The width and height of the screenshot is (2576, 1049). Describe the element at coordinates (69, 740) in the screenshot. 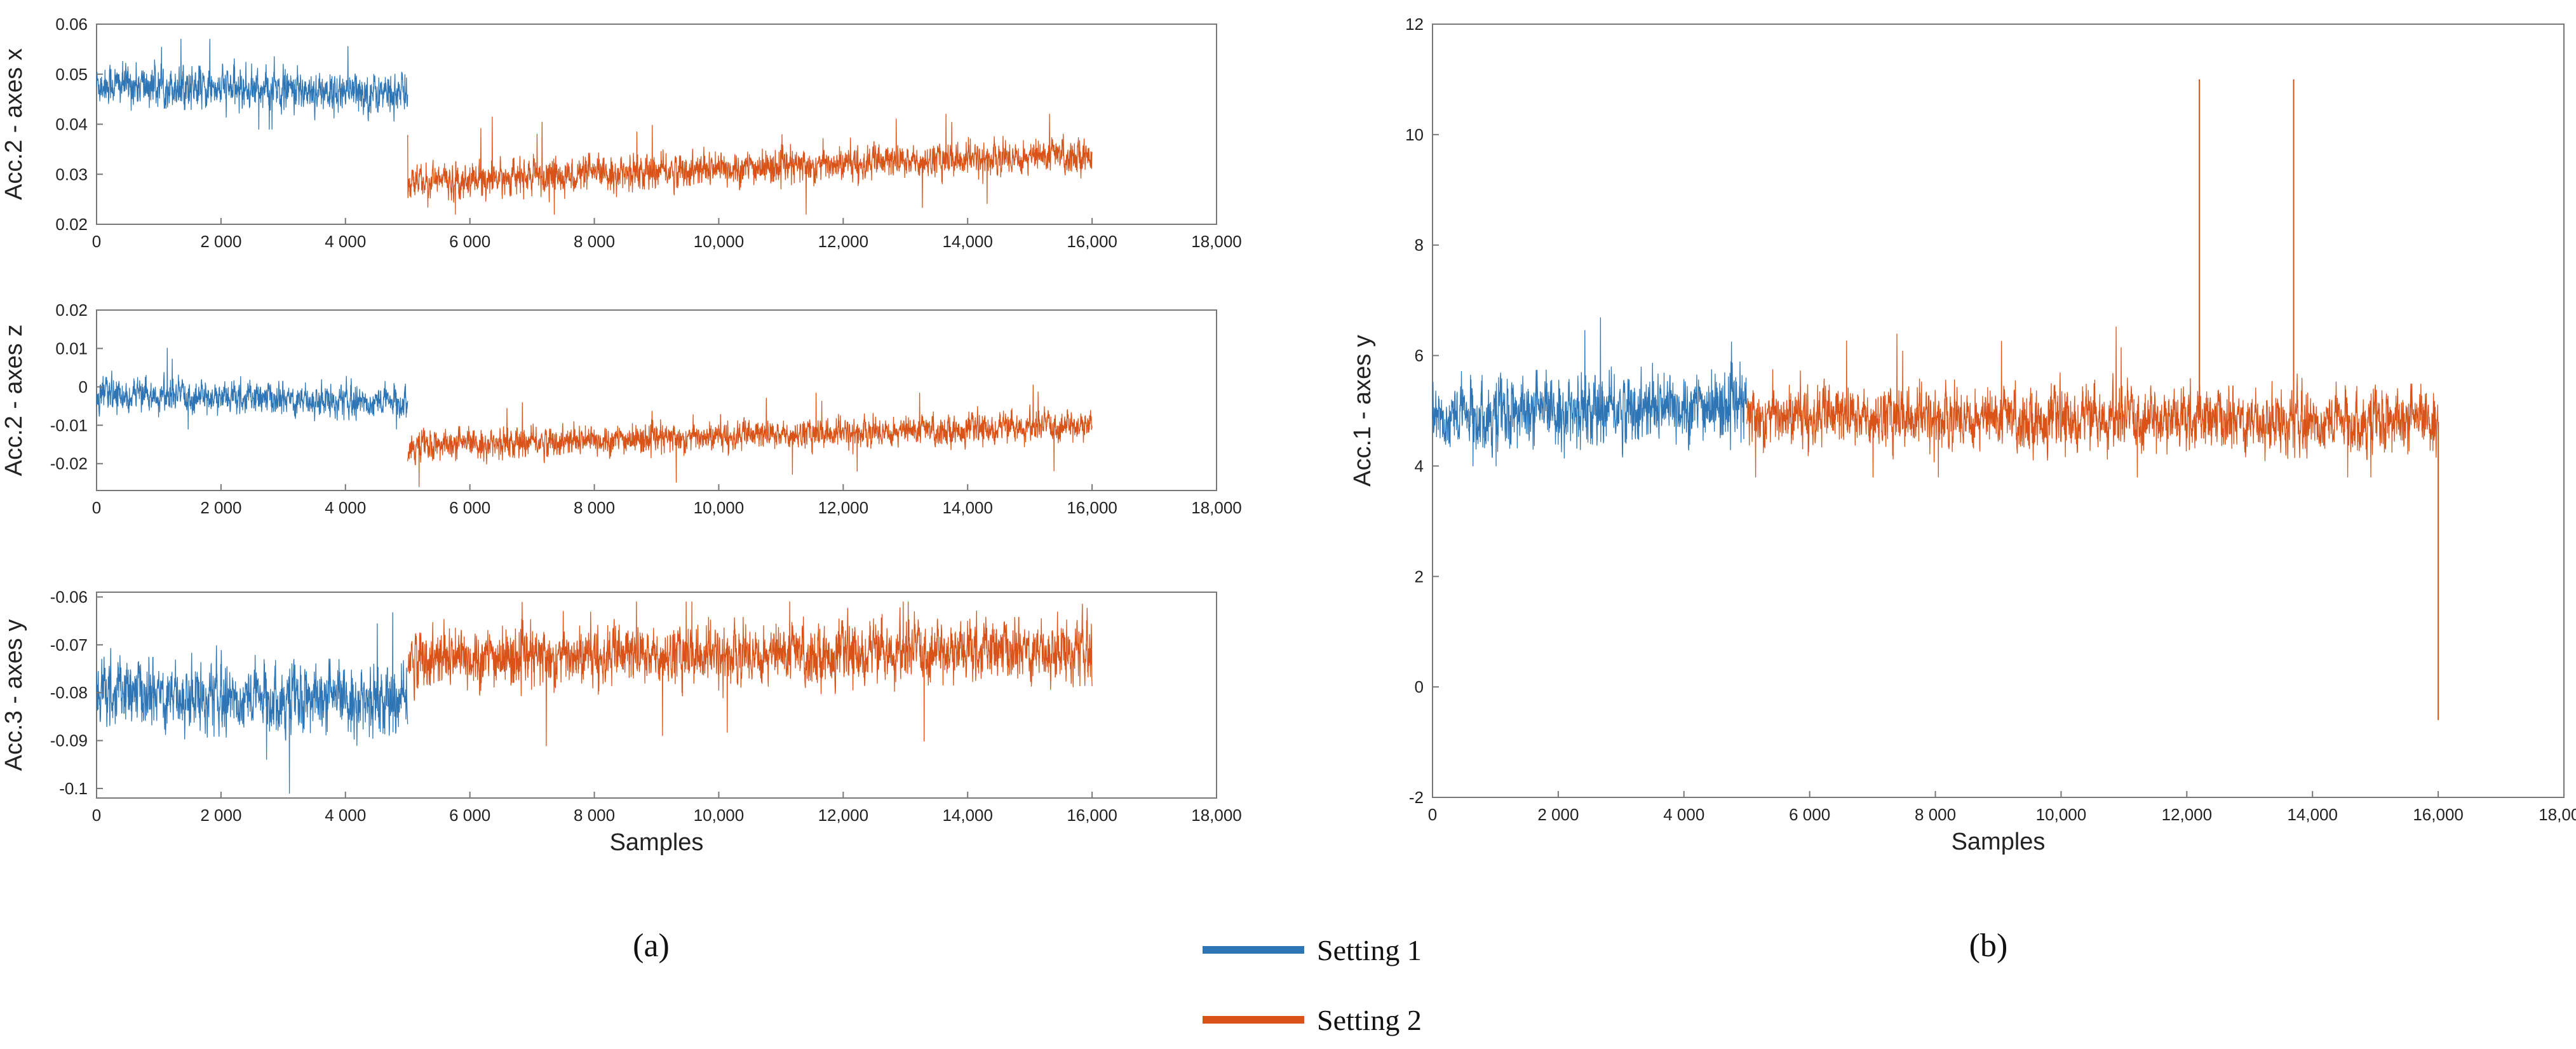

I see `y-tick-label: -0.09` at that location.